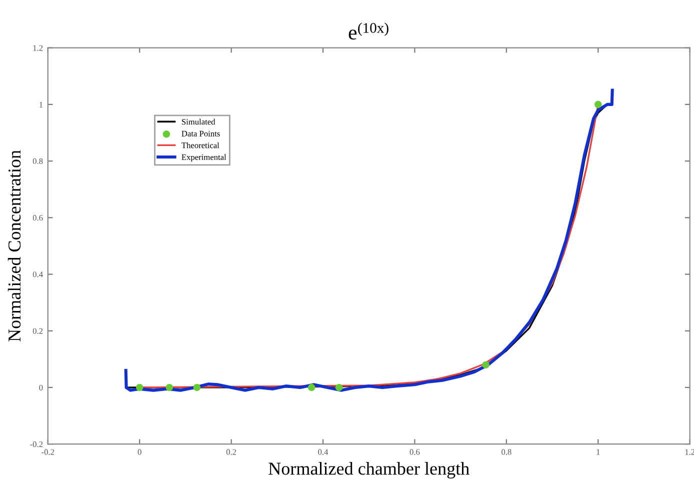 The image size is (694, 488). I want to click on x-tick-label: 0, so click(140, 452).